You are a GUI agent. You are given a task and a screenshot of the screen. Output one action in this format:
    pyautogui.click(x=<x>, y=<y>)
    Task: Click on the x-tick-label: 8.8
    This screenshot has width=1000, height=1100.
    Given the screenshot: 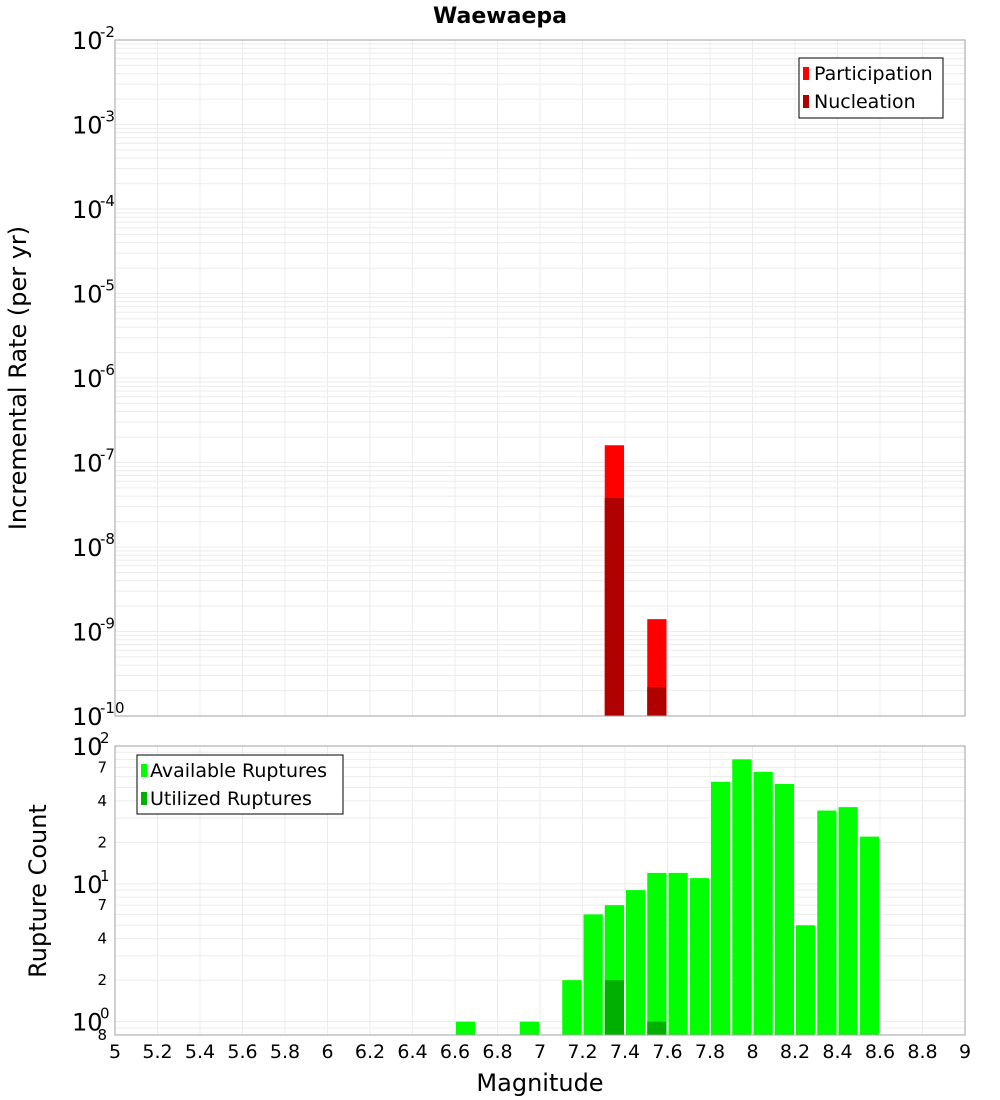 What is the action you would take?
    pyautogui.click(x=922, y=1052)
    